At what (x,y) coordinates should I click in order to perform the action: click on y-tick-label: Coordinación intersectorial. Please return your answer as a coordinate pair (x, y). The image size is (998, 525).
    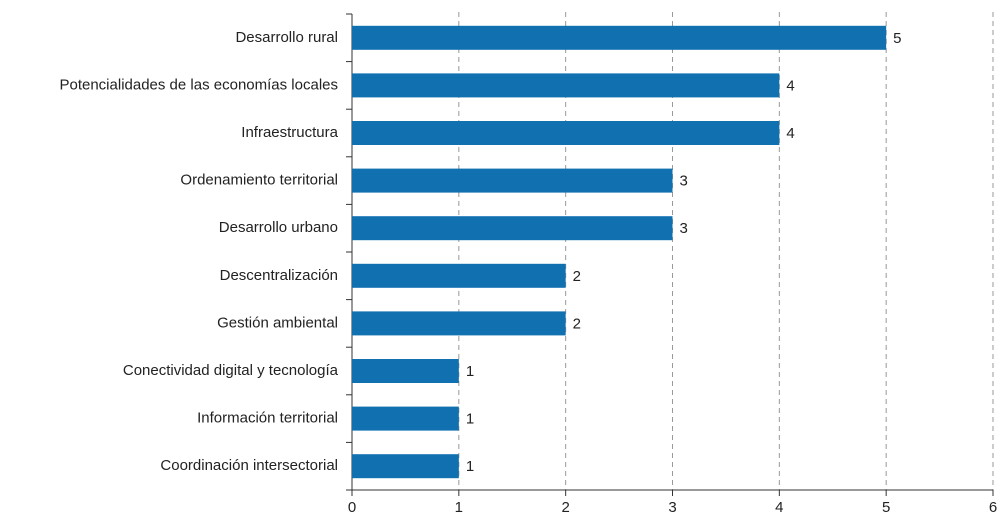
    Looking at the image, I should click on (249, 465).